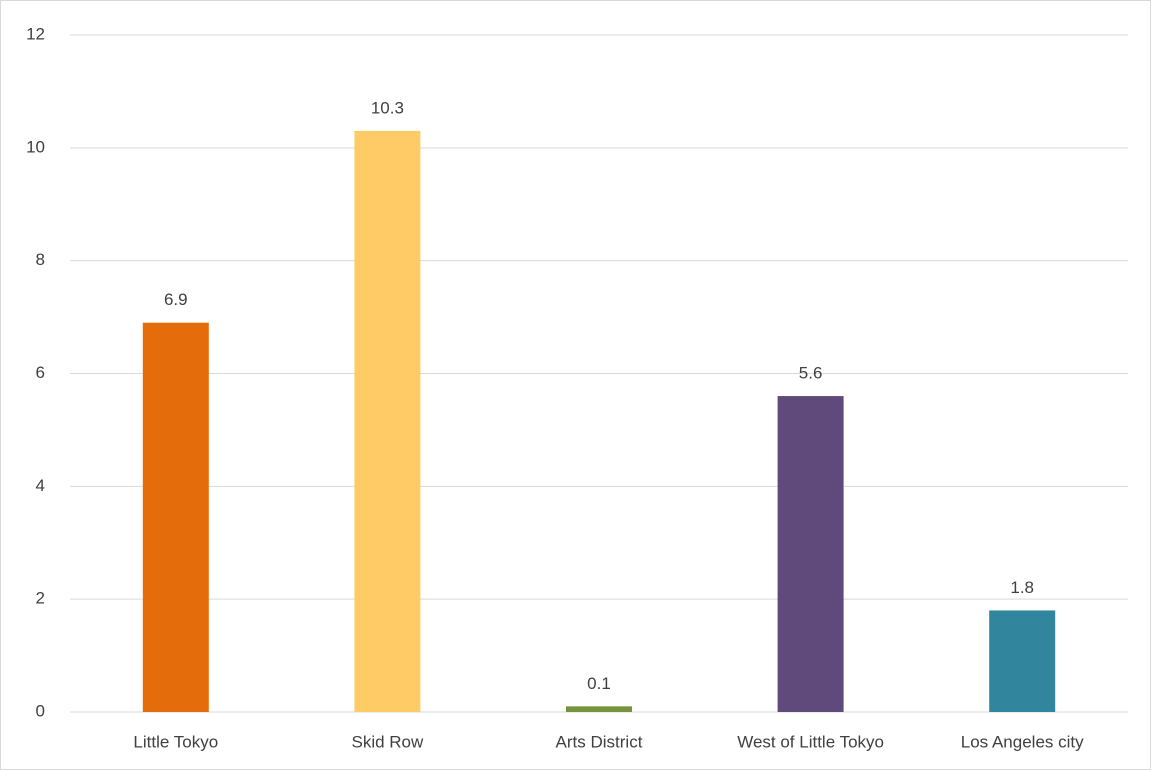 The image size is (1151, 770). I want to click on x-tick-label: Skid Row, so click(387, 741).